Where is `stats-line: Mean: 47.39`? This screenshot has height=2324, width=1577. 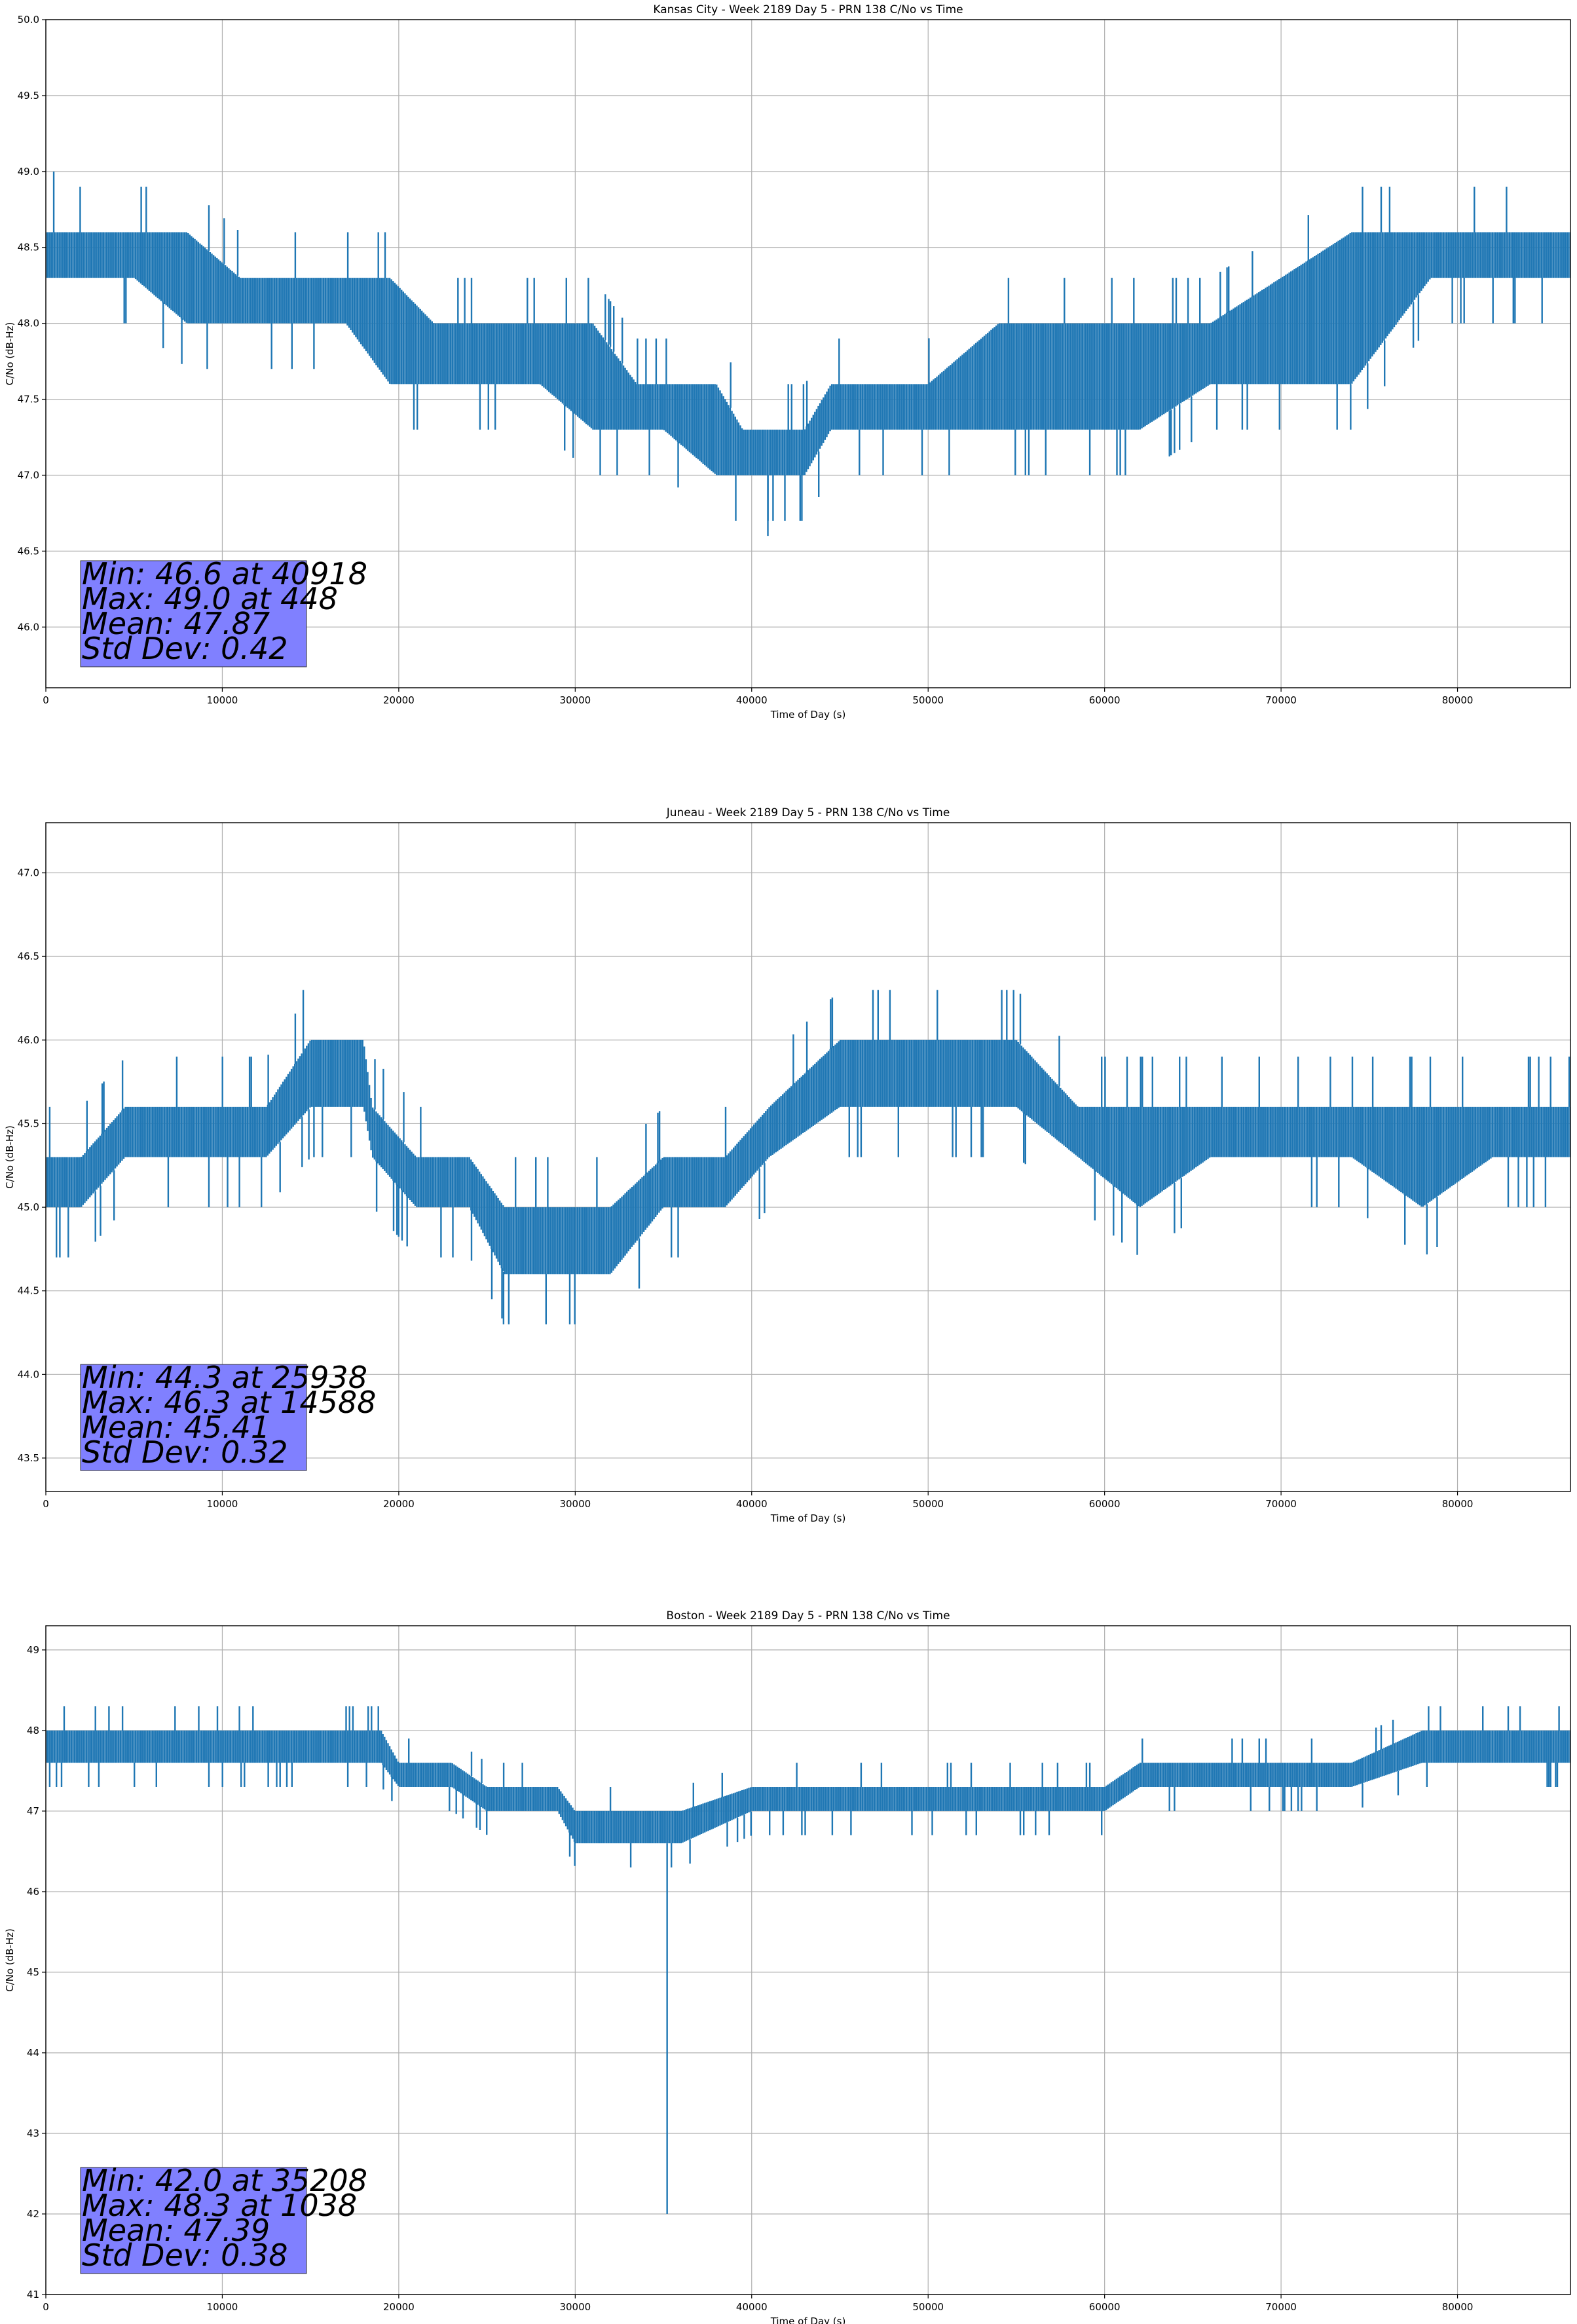 stats-line: Mean: 47.39 is located at coordinates (176, 2230).